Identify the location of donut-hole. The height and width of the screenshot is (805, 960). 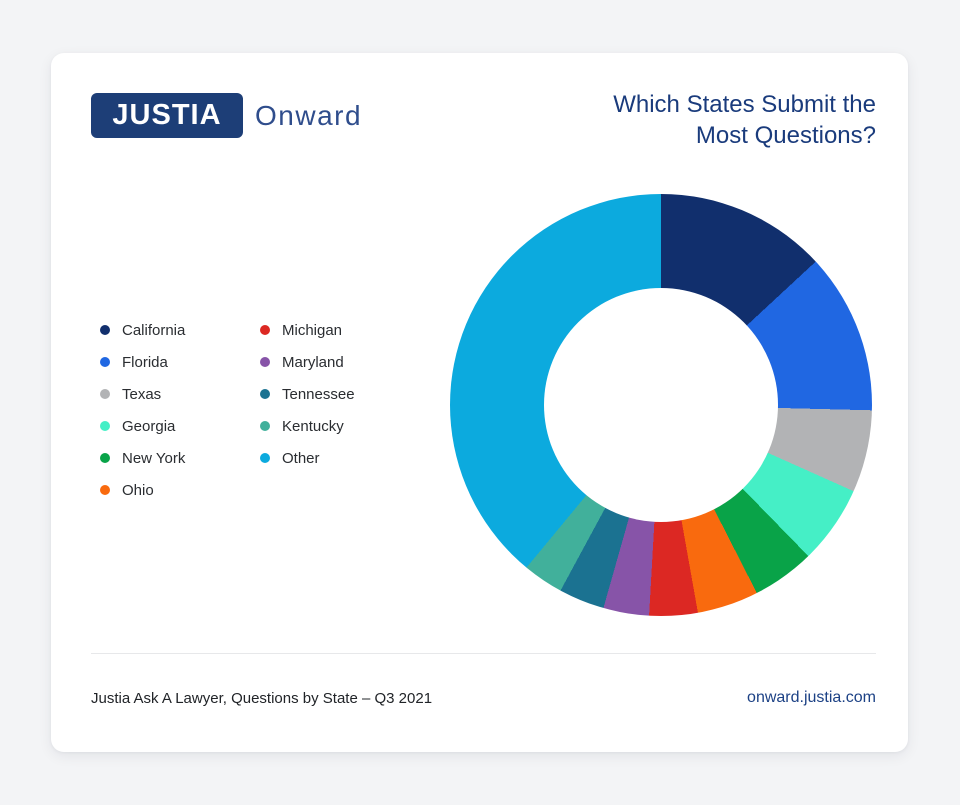
(661, 405).